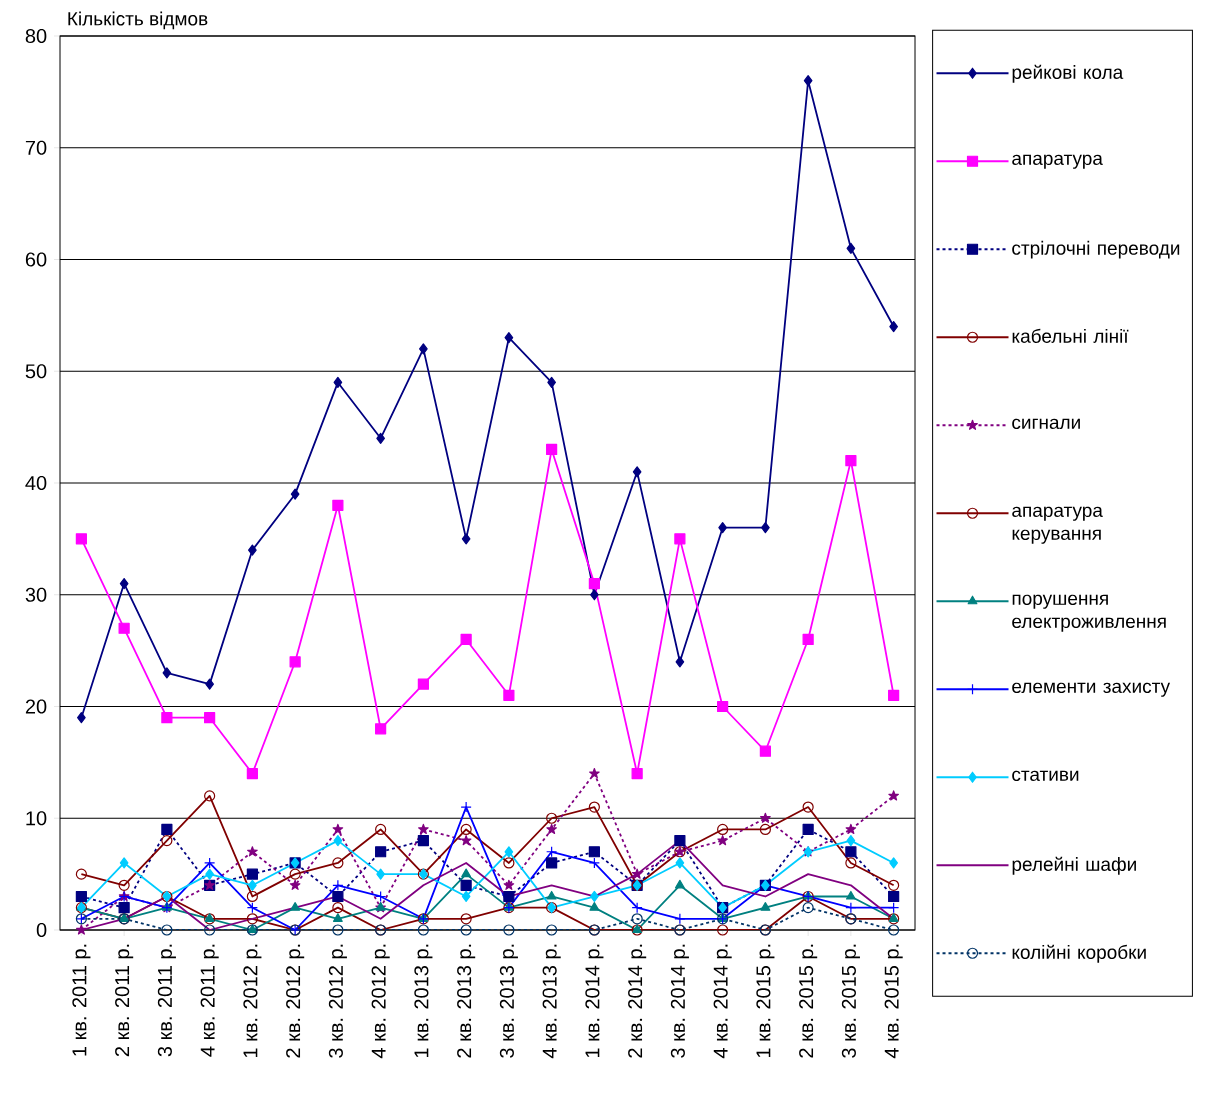 The width and height of the screenshot is (1222, 1093). What do you see at coordinates (1057, 525) in the screenshot?
I see `legend-label: апаратура керування` at bounding box center [1057, 525].